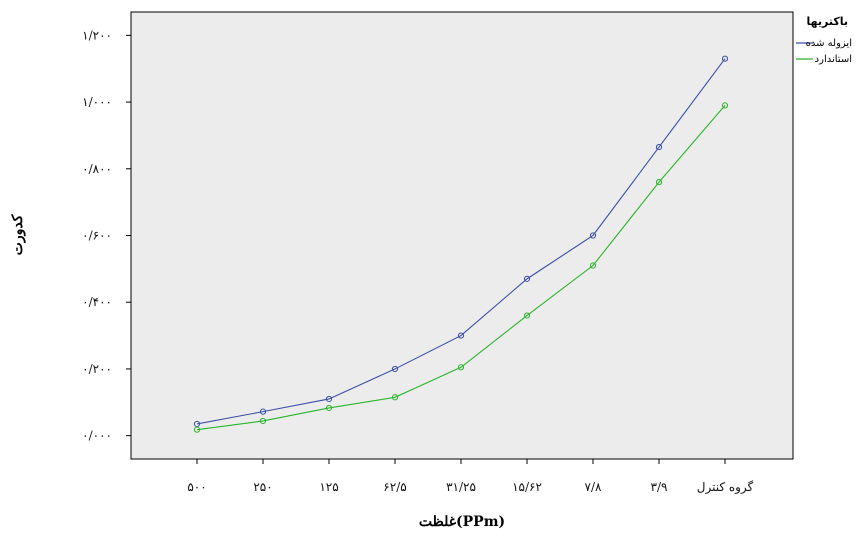 This screenshot has width=856, height=538. Describe the element at coordinates (97, 436) in the screenshot. I see `y-tick-label: ۰/۰۰۰` at that location.